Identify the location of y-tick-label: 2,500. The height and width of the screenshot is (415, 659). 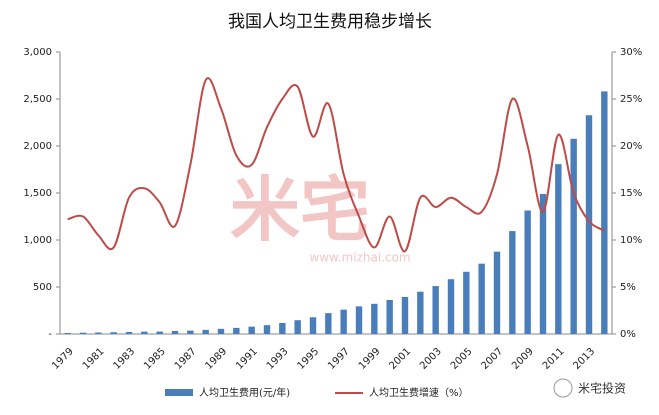
(37, 99).